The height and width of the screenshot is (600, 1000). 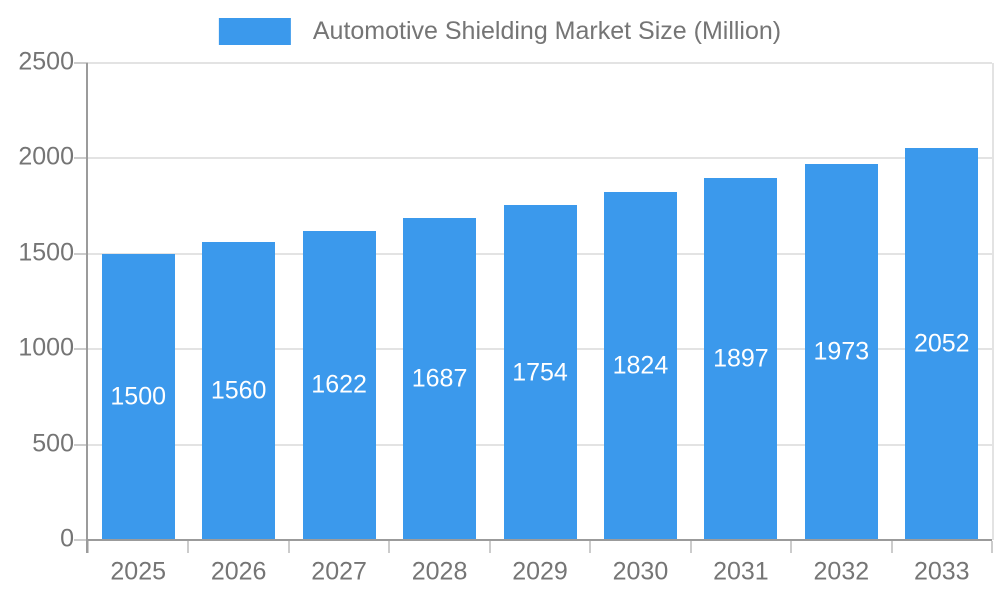 What do you see at coordinates (254, 31) in the screenshot?
I see `legend-swatch-icon` at bounding box center [254, 31].